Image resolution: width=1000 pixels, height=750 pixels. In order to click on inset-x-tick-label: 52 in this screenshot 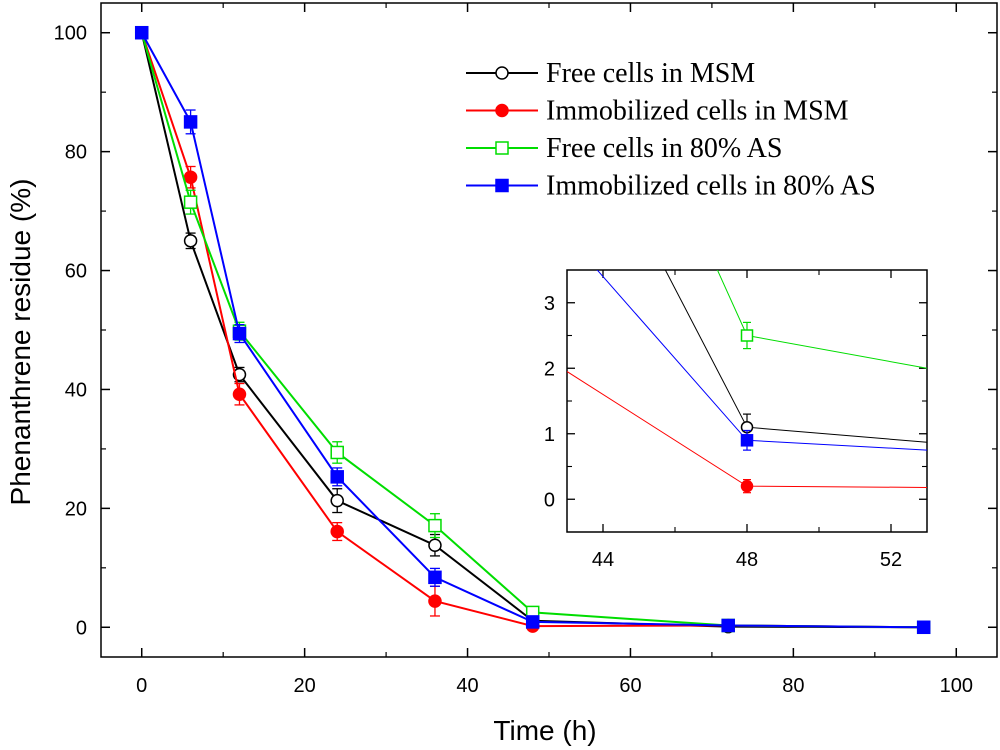, I will do `click(891, 560)`.